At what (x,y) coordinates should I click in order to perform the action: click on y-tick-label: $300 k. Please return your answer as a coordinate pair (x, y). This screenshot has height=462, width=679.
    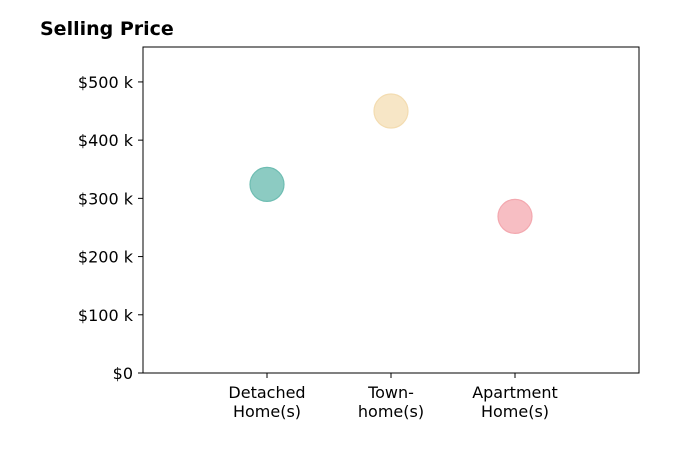
    Looking at the image, I should click on (106, 198).